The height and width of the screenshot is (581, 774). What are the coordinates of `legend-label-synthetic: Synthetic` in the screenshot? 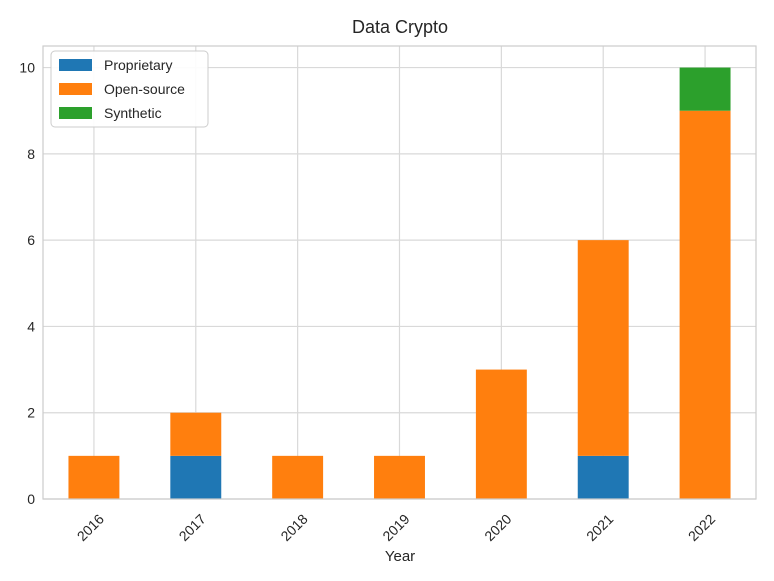 It's located at (133, 113).